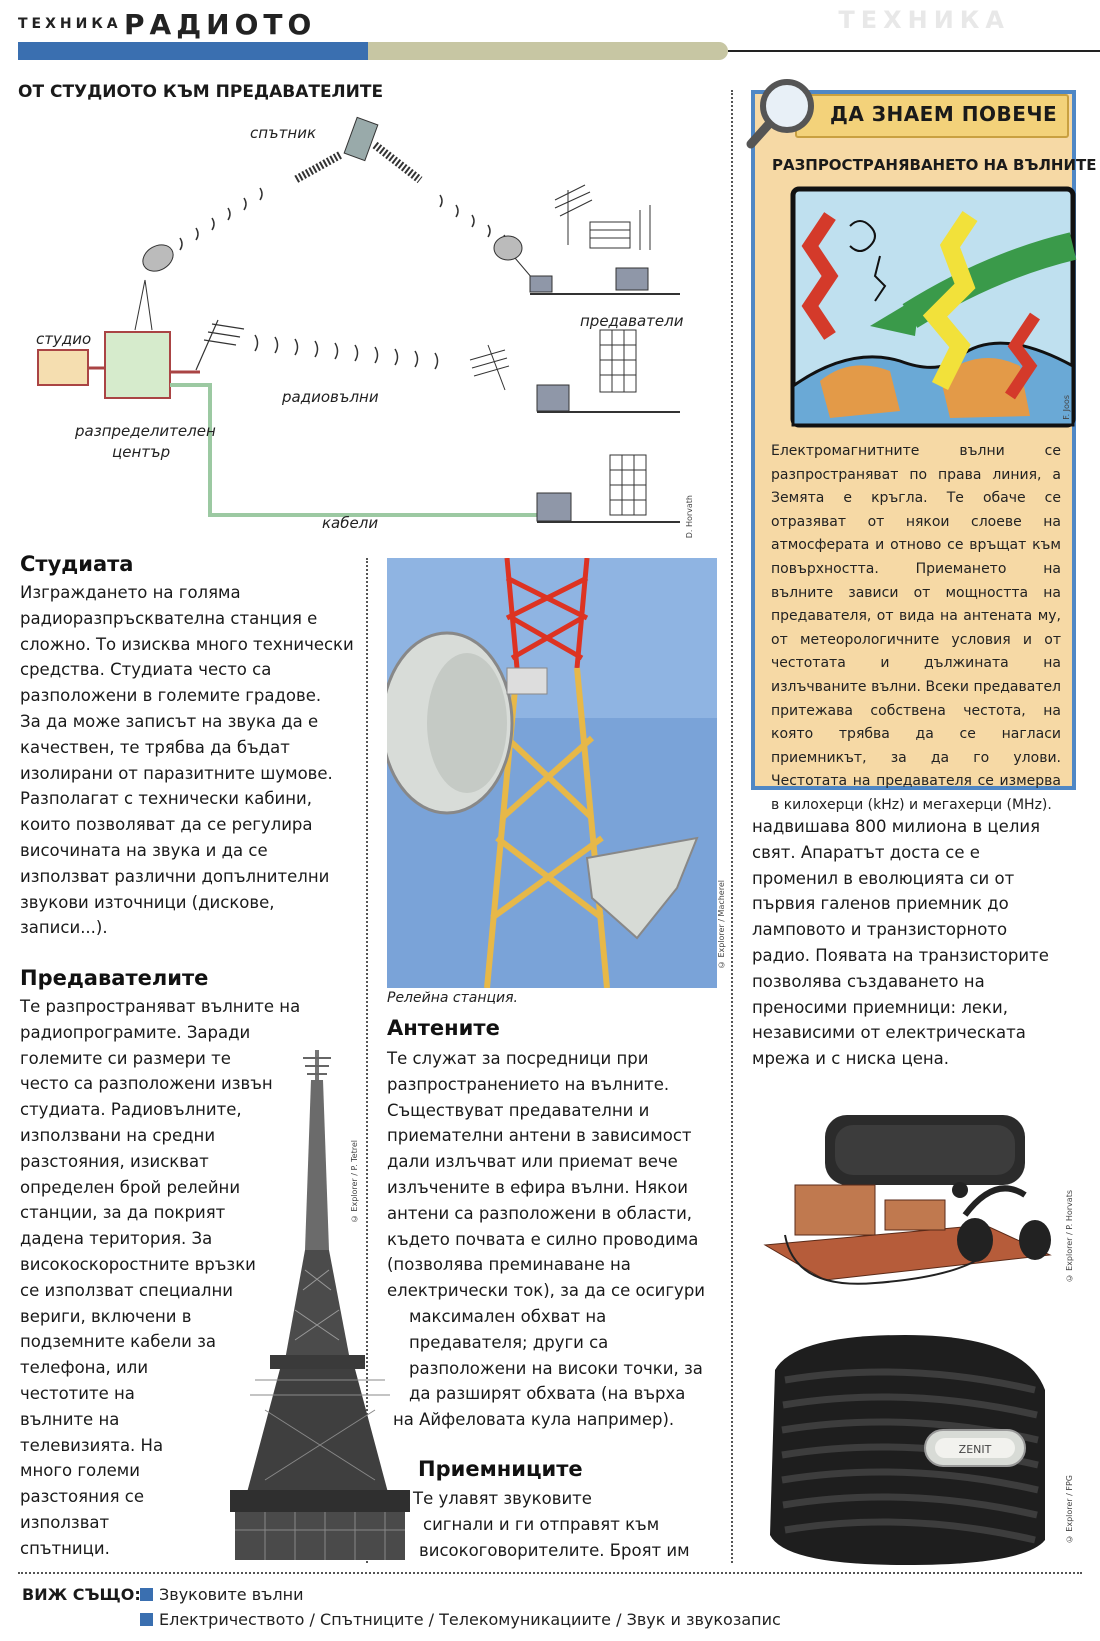  Describe the element at coordinates (907, 1200) in the screenshot. I see `crystal-radio-photo` at that location.